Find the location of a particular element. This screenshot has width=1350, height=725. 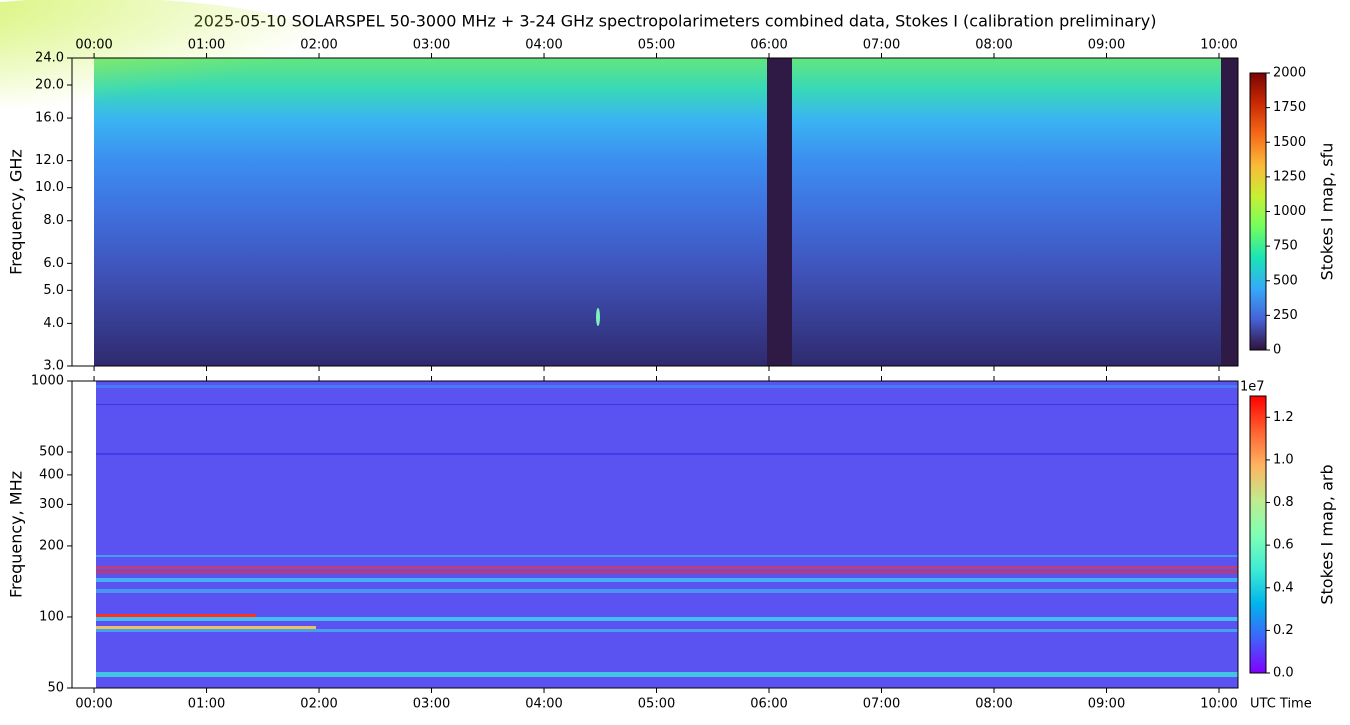

y-tick-label: 12.0 is located at coordinates (49, 160).